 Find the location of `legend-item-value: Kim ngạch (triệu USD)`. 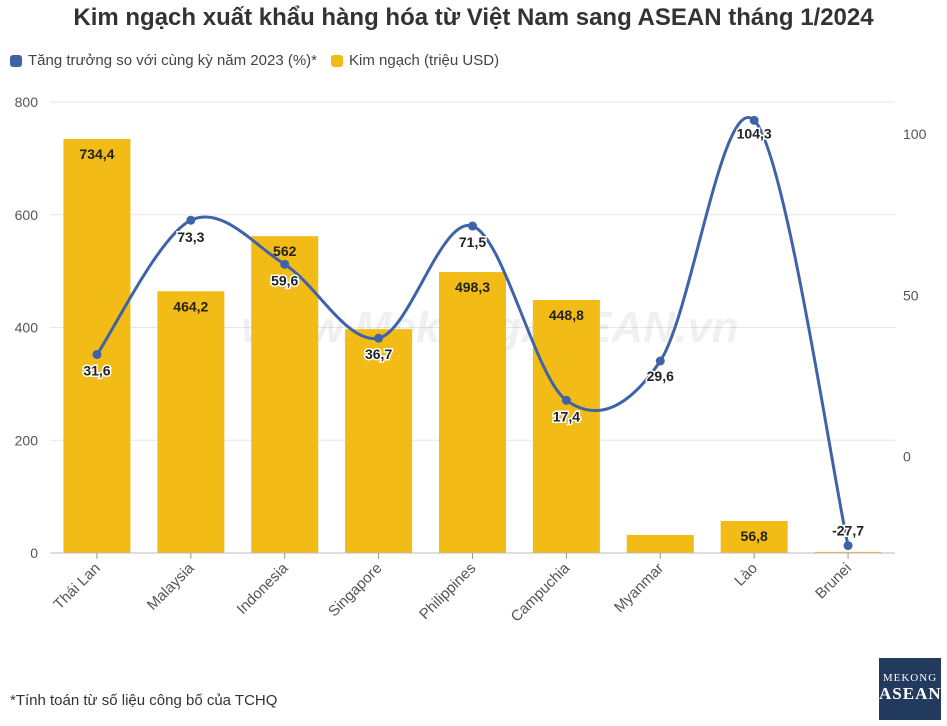

legend-item-value: Kim ngạch (triệu USD) is located at coordinates (415, 60).